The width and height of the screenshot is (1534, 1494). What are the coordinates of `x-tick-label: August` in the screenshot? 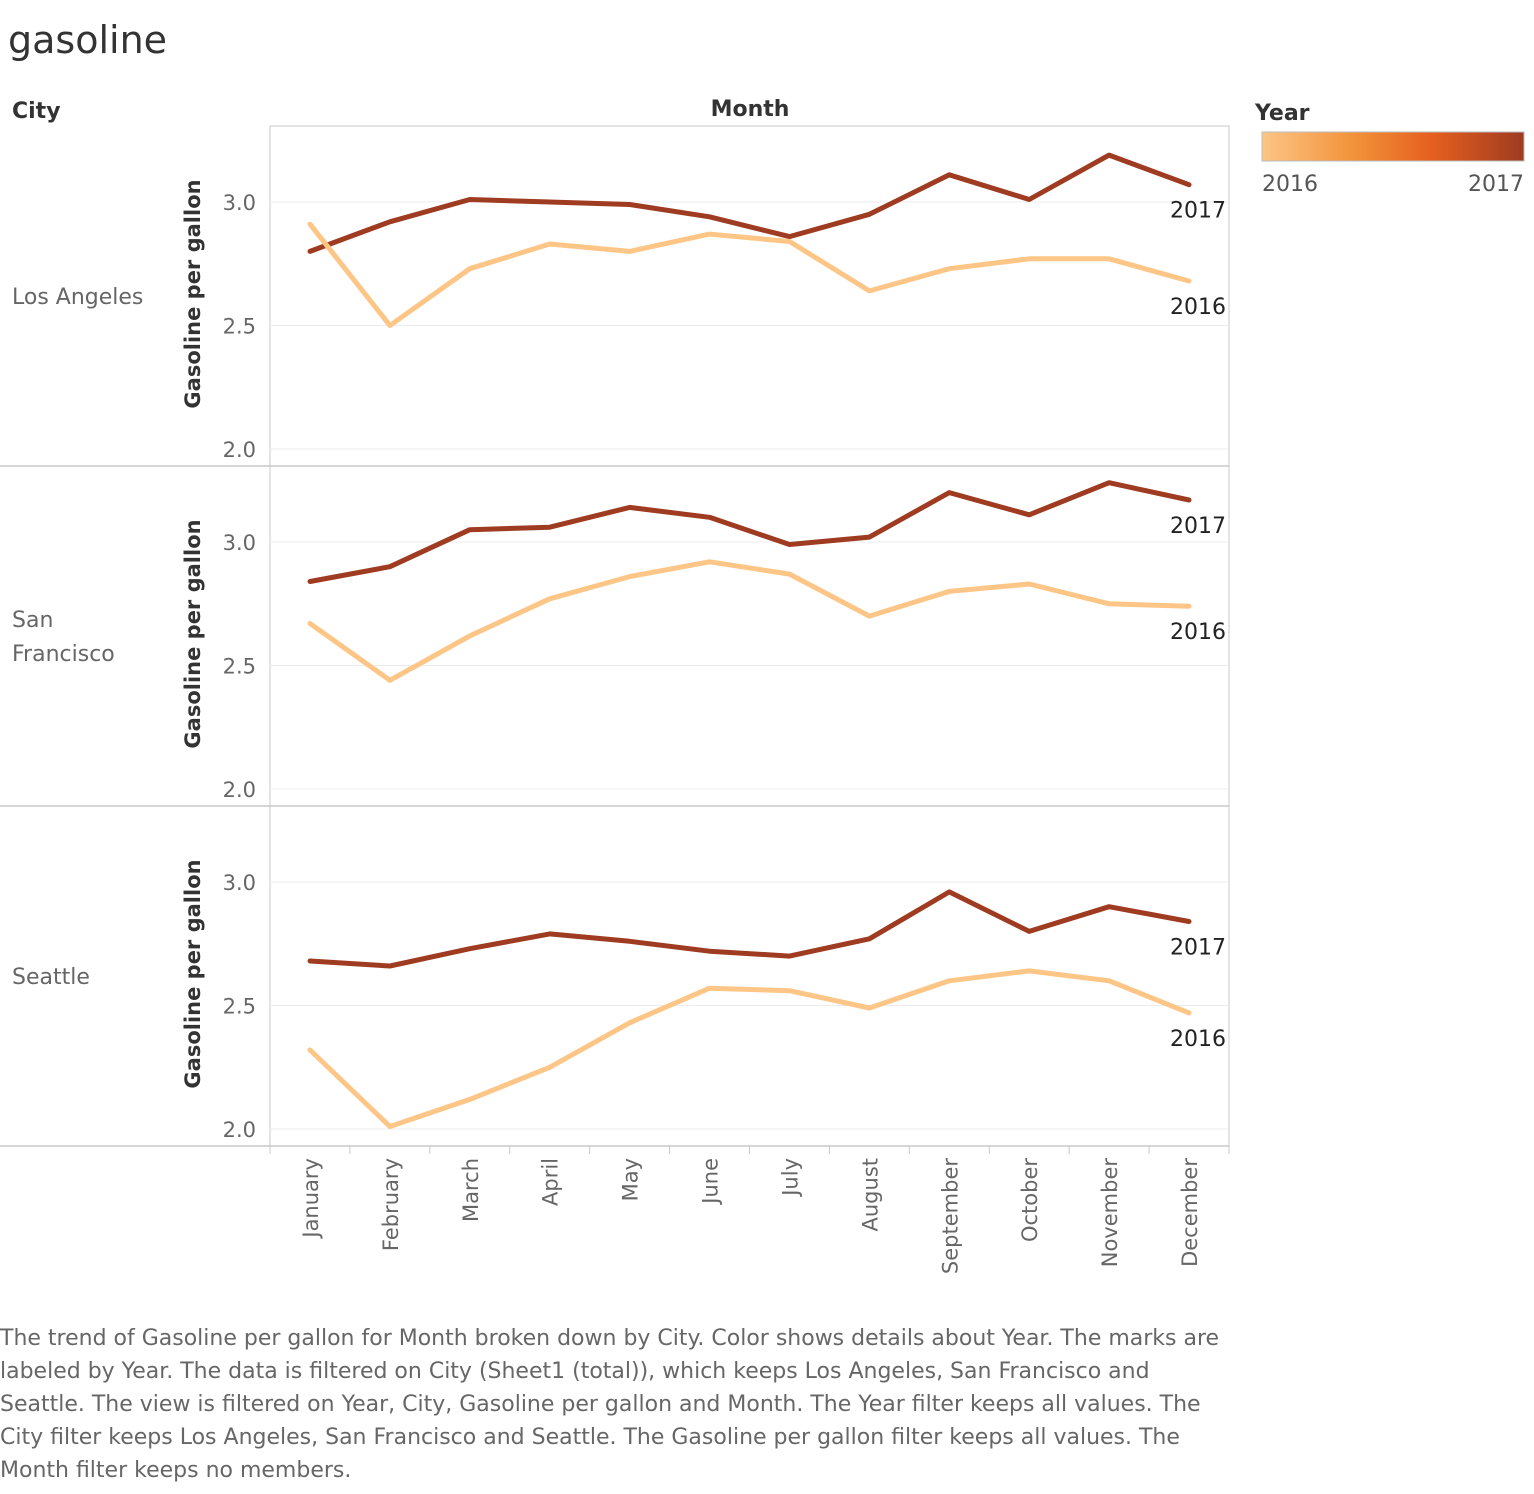 It's located at (870, 1195).